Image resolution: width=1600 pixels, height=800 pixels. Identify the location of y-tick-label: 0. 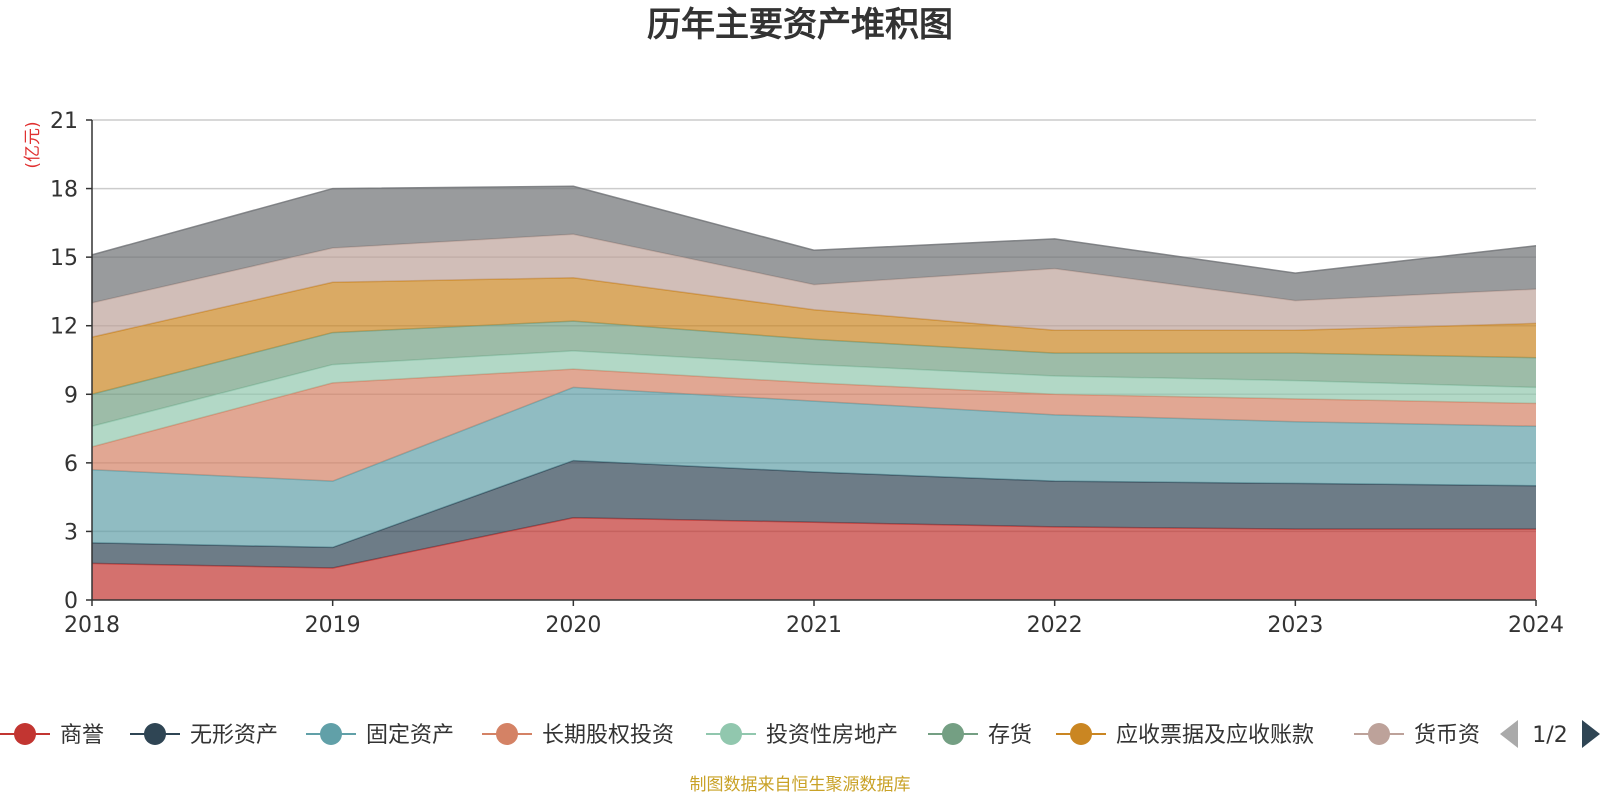
(71, 601).